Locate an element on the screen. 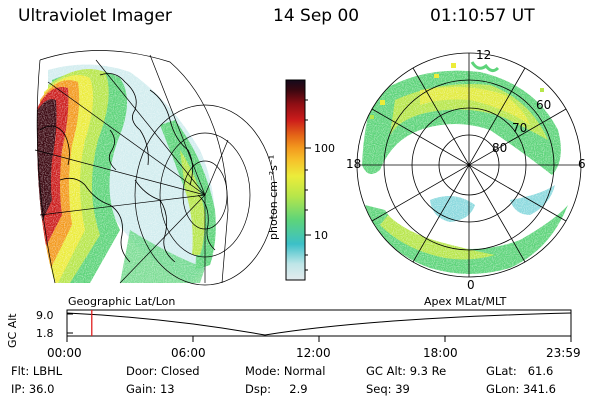 This screenshot has width=600, height=400. colorbar-label-10: 10 is located at coordinates (321, 235).